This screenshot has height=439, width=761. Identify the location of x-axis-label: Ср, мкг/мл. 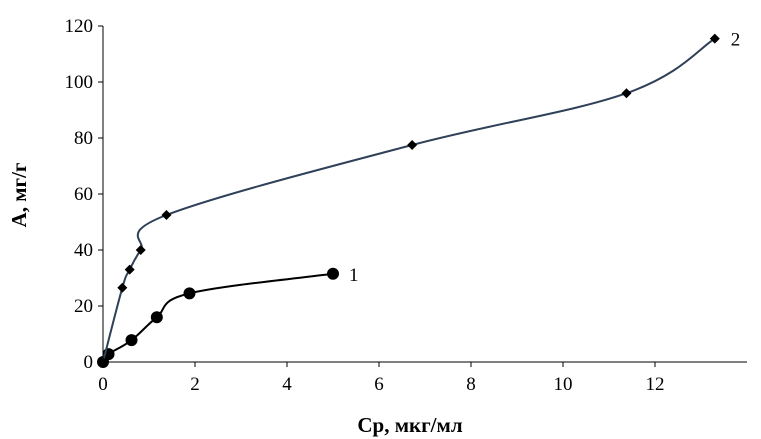
(409, 425).